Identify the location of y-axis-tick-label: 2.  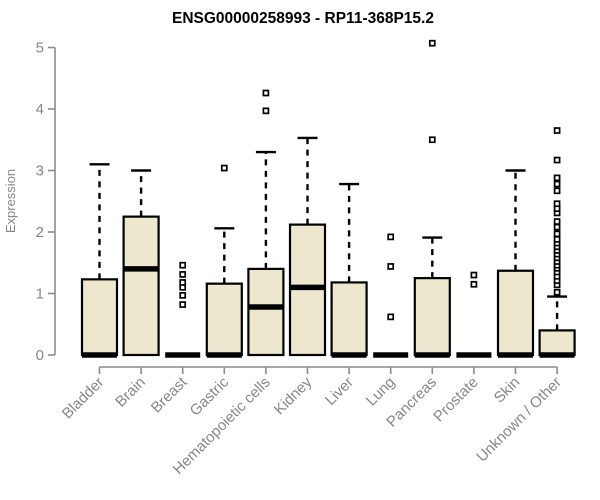
(40, 232).